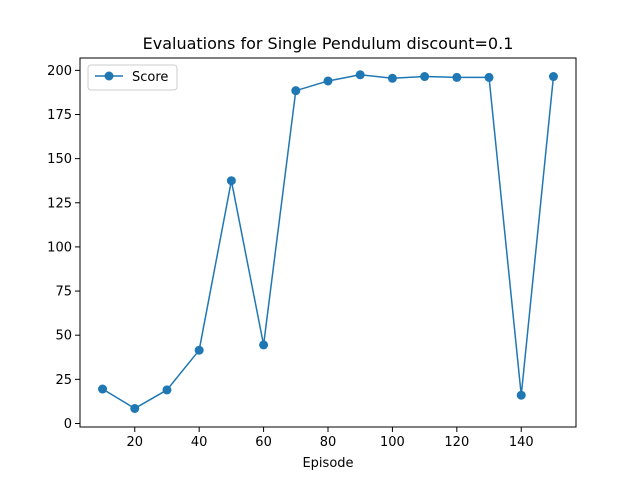 The width and height of the screenshot is (640, 485). Describe the element at coordinates (263, 442) in the screenshot. I see `x-tick-label: 60` at that location.